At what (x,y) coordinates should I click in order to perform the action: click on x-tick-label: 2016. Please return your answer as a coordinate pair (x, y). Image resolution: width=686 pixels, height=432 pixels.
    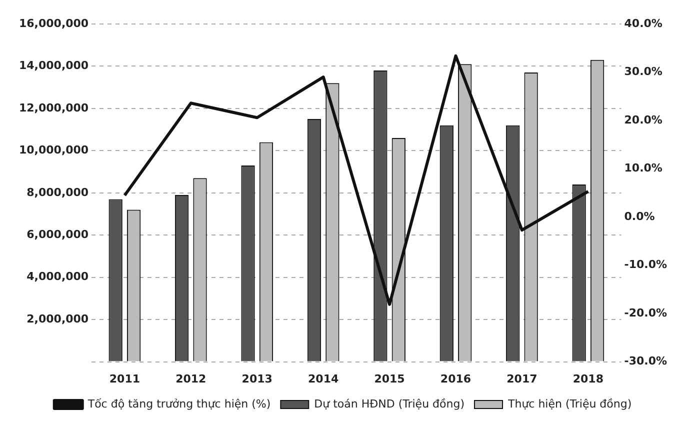
    Looking at the image, I should click on (456, 379).